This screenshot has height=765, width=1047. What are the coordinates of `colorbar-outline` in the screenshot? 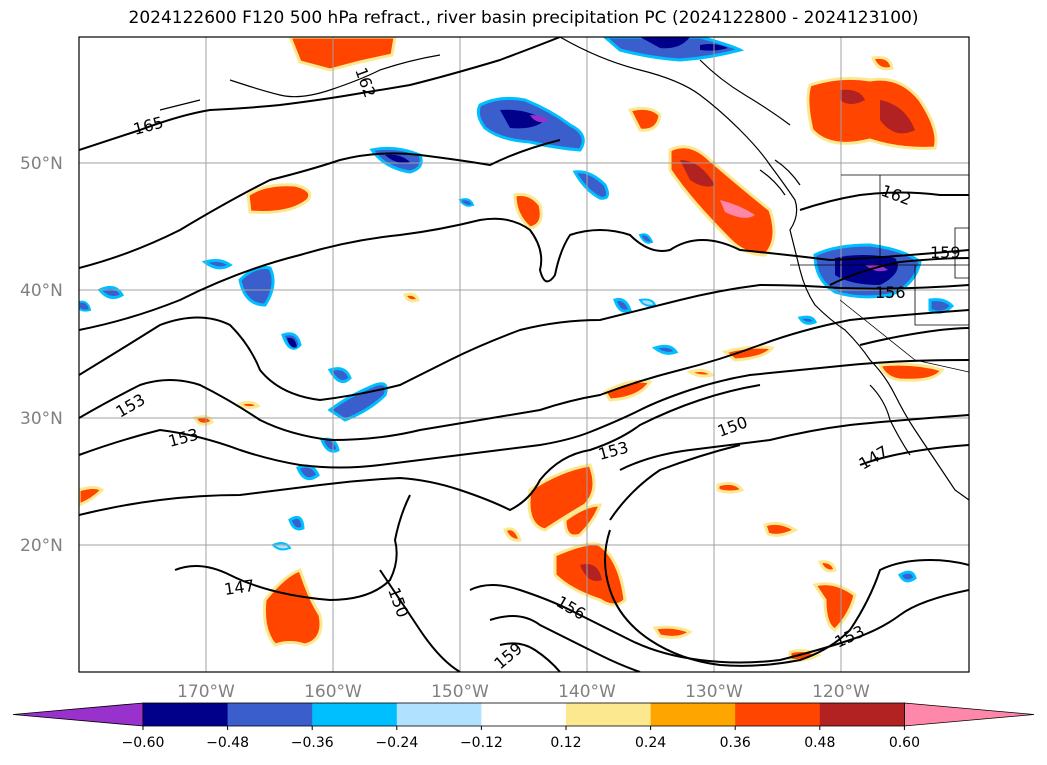 It's located at (523, 714).